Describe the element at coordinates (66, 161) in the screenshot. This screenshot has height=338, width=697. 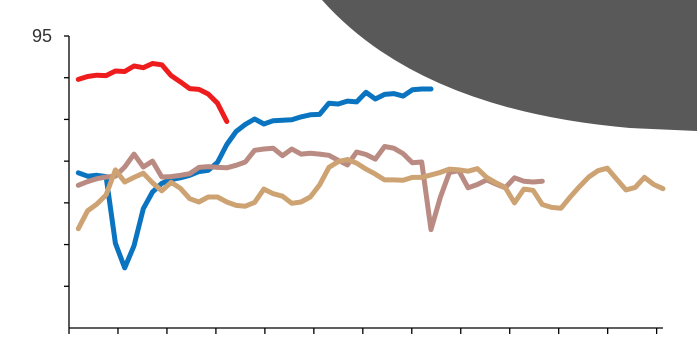
I see `y-axis-ticks` at that location.